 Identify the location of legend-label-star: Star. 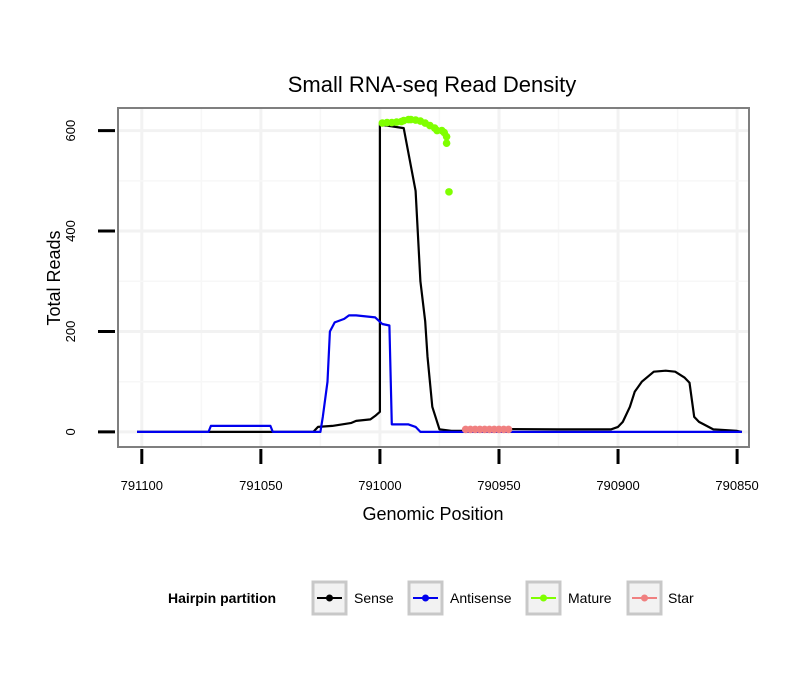
(681, 598).